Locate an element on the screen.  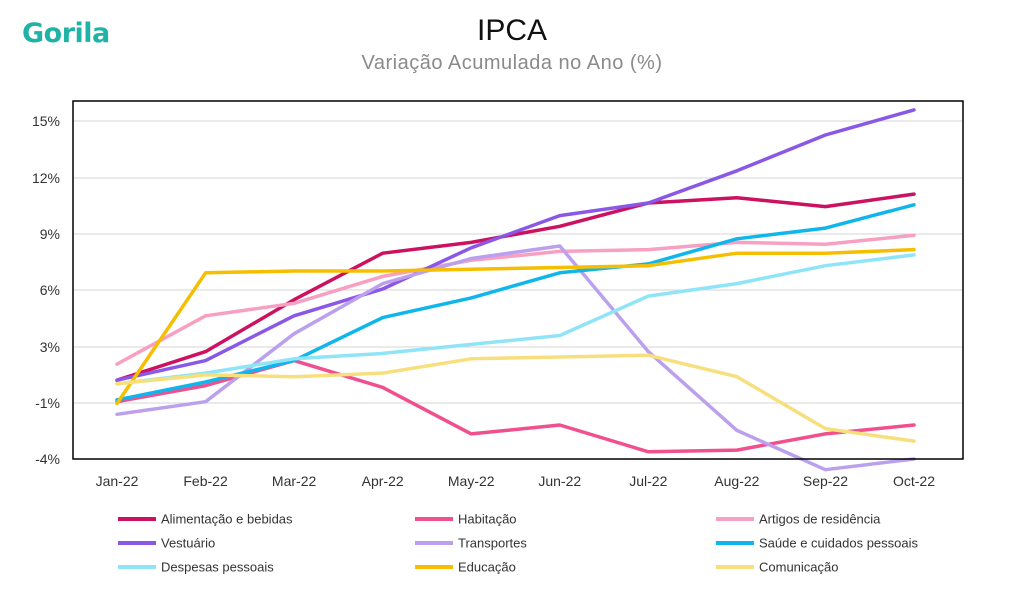
x-tick-label: Jun-22 is located at coordinates (559, 481).